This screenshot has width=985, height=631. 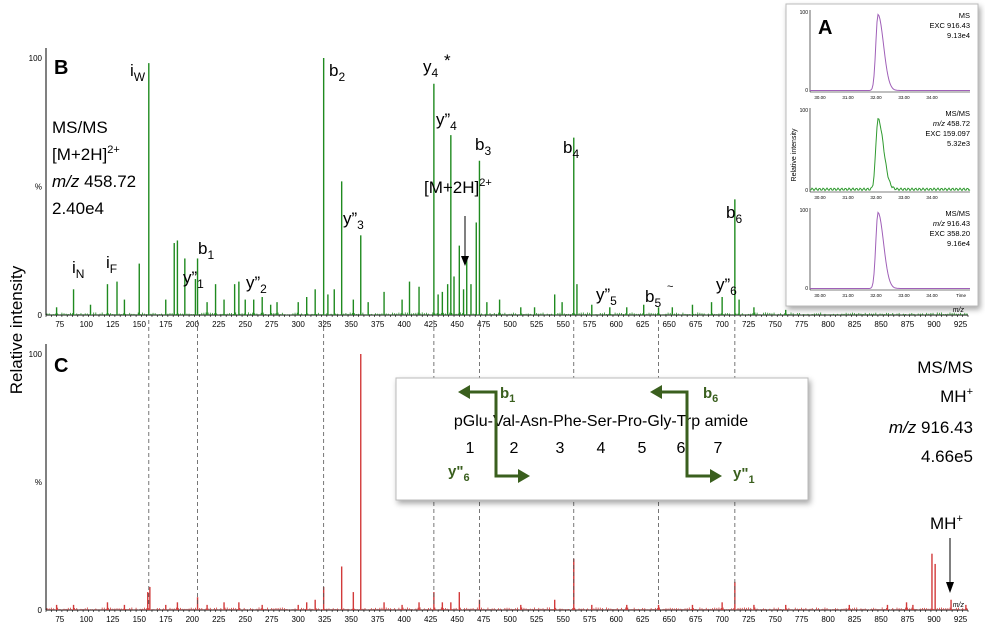 What do you see at coordinates (957, 113) in the screenshot?
I see `inset-2-text-0: MS/MS` at bounding box center [957, 113].